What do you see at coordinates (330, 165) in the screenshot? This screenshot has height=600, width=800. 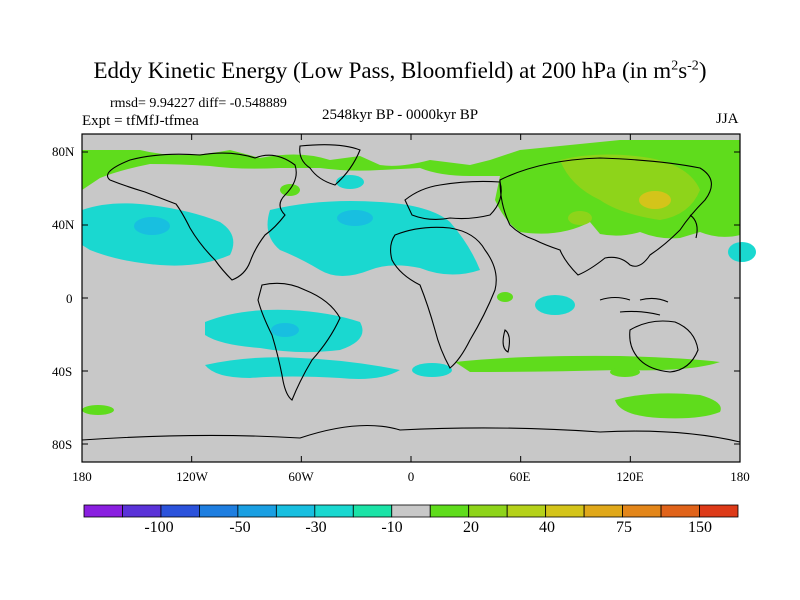 I see `coastline-greenland` at bounding box center [330, 165].